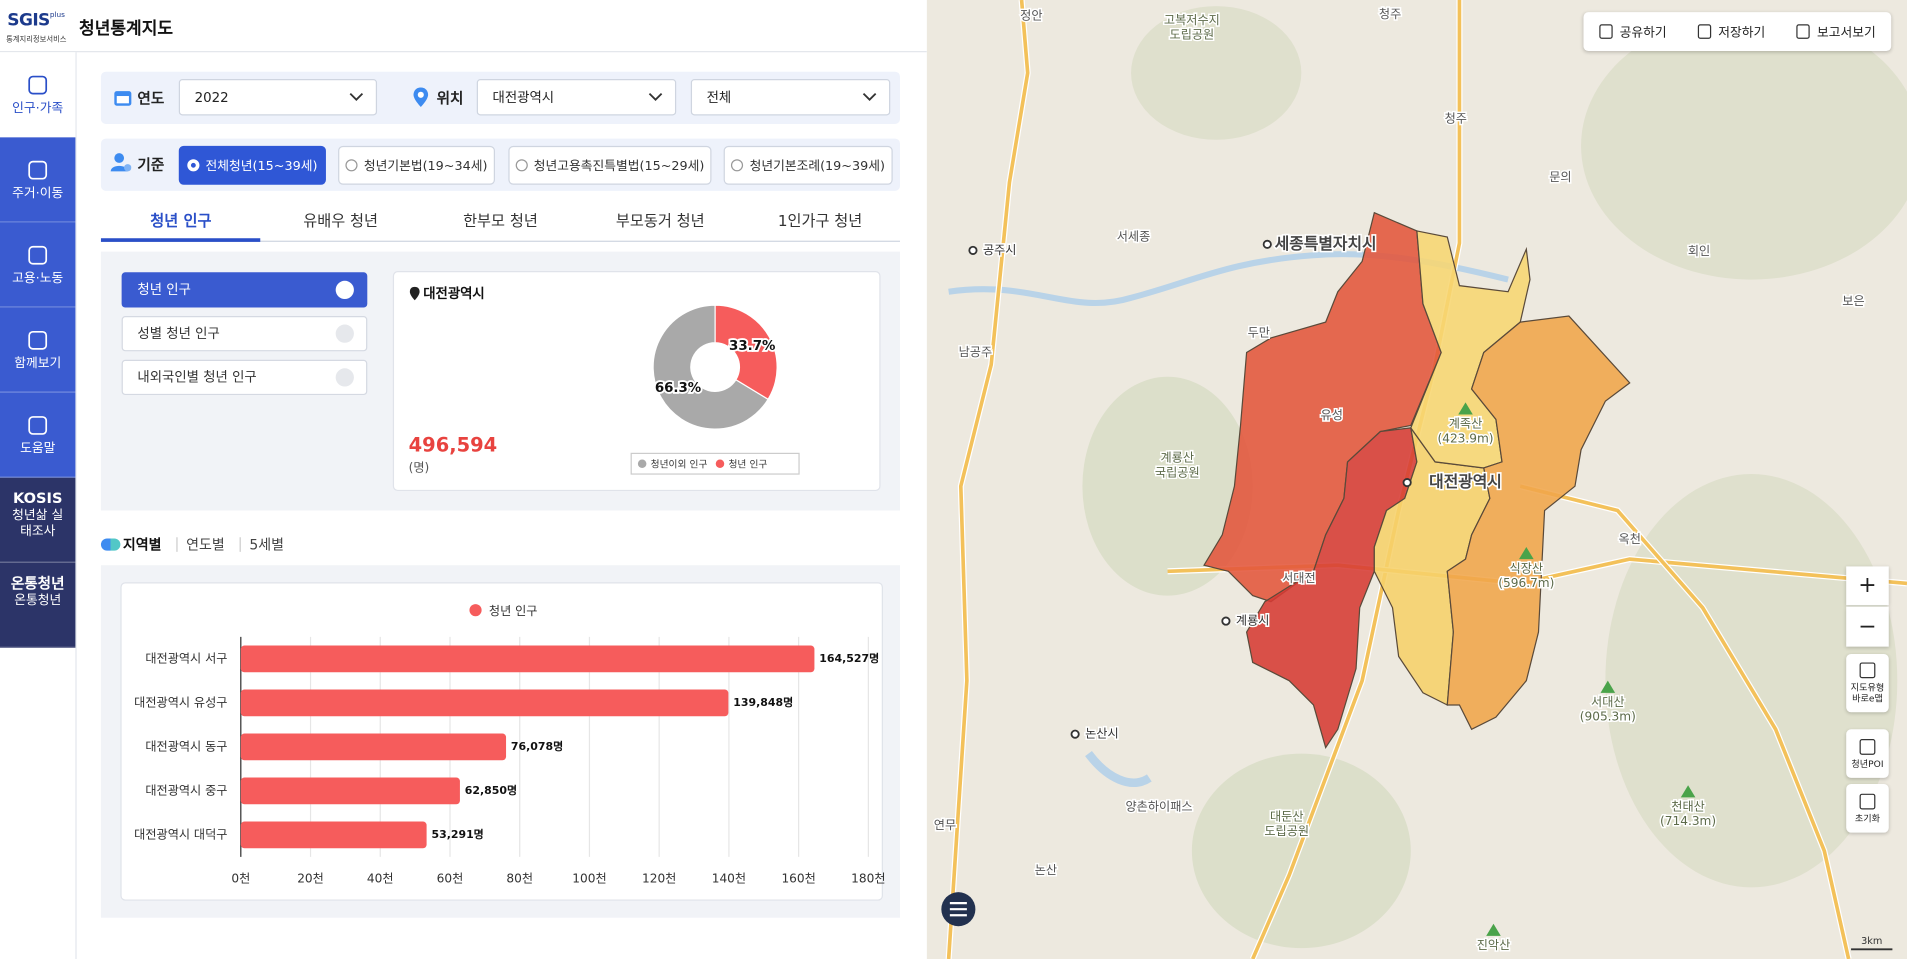 This screenshot has width=1907, height=959. I want to click on map-sublabel: (596.7m), so click(1526, 583).